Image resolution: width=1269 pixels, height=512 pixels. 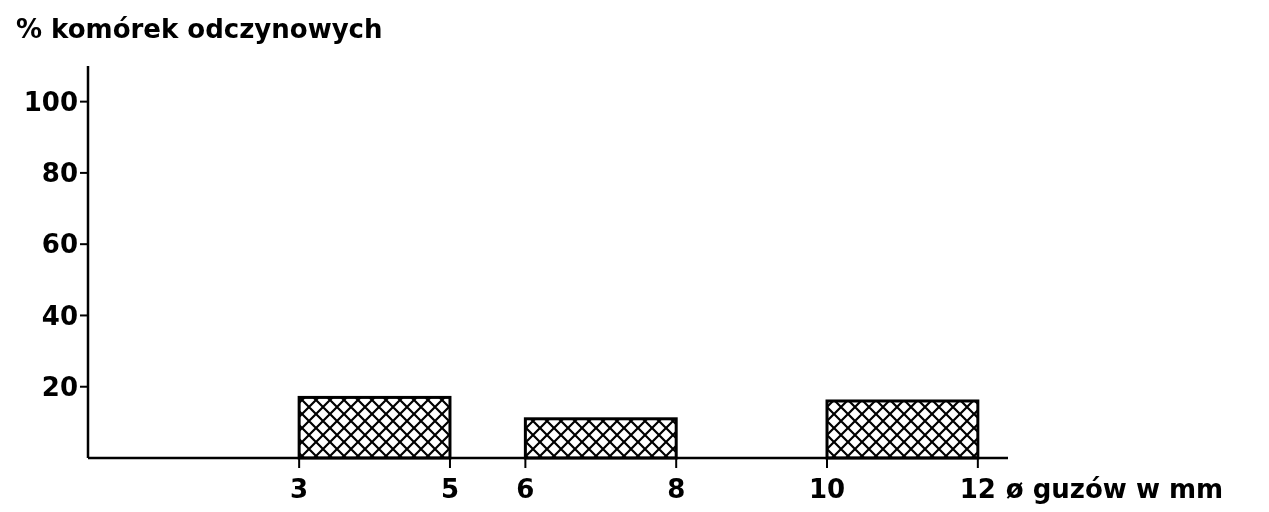 What do you see at coordinates (450, 489) in the screenshot?
I see `x-tick-label: 5` at bounding box center [450, 489].